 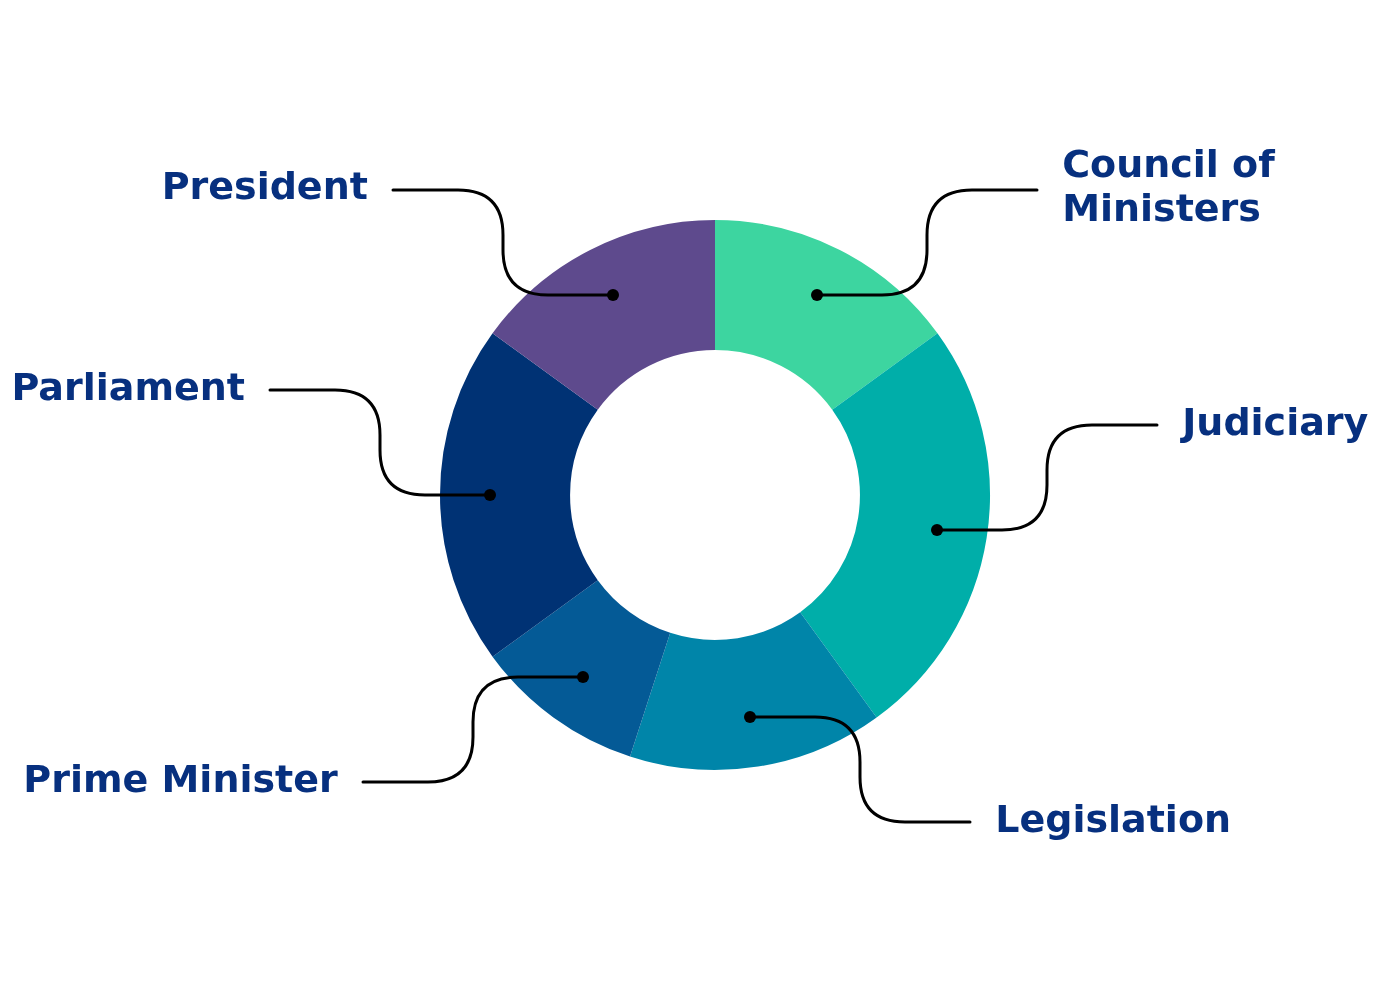 What do you see at coordinates (181, 778) in the screenshot?
I see `slice-label: Prime Minister` at bounding box center [181, 778].